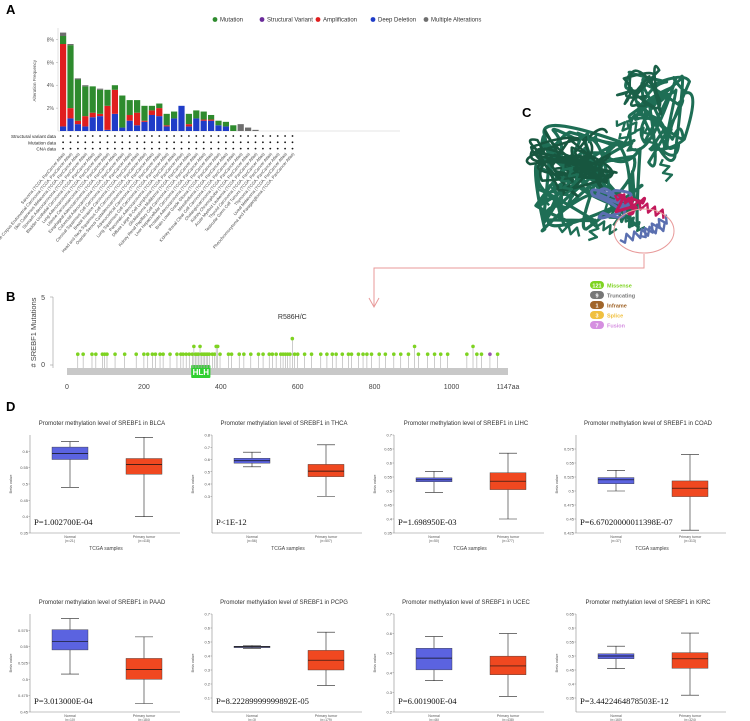 Image resolution: width=750 pixels, height=721 pixels. I want to click on row-label: CNA data, so click(46, 149).